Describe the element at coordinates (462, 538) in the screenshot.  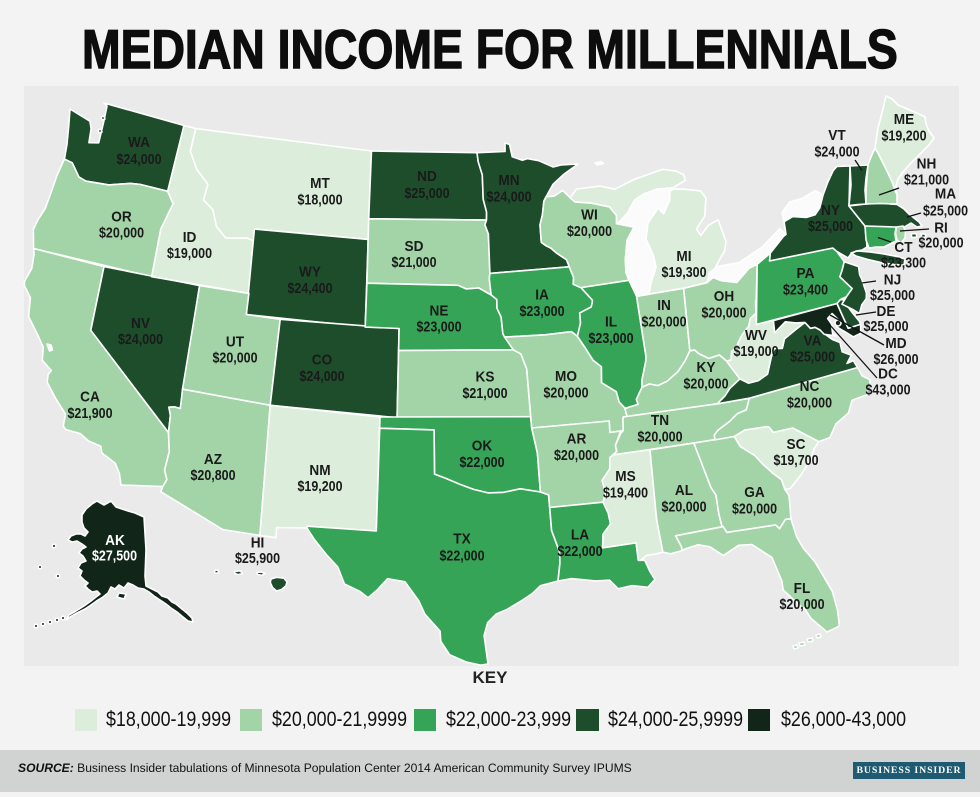
I see `svg-text: TX` at that location.